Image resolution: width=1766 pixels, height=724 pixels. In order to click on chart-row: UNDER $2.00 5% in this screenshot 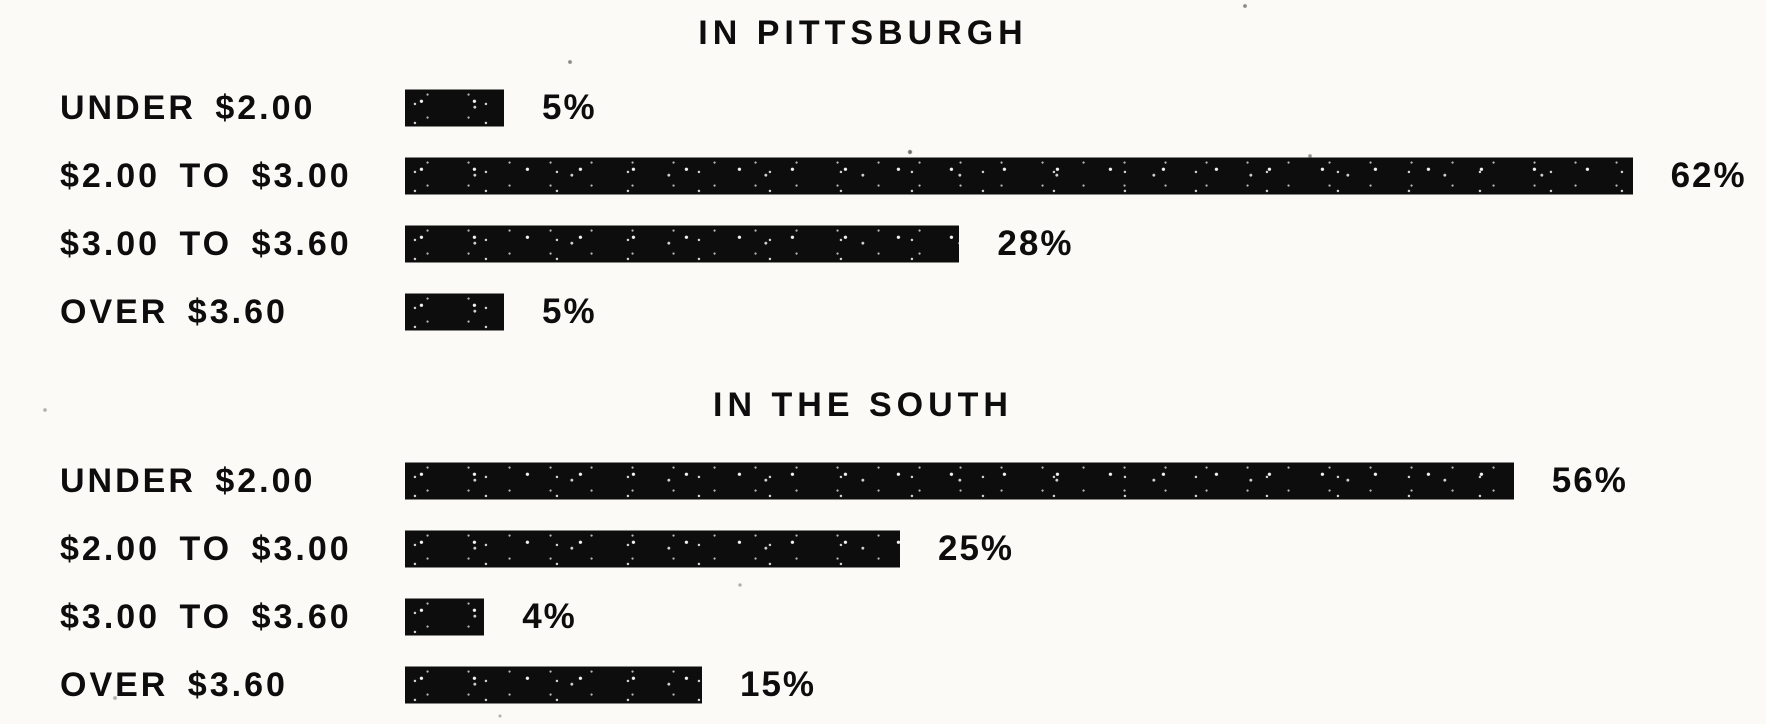, I will do `click(883, 108)`.